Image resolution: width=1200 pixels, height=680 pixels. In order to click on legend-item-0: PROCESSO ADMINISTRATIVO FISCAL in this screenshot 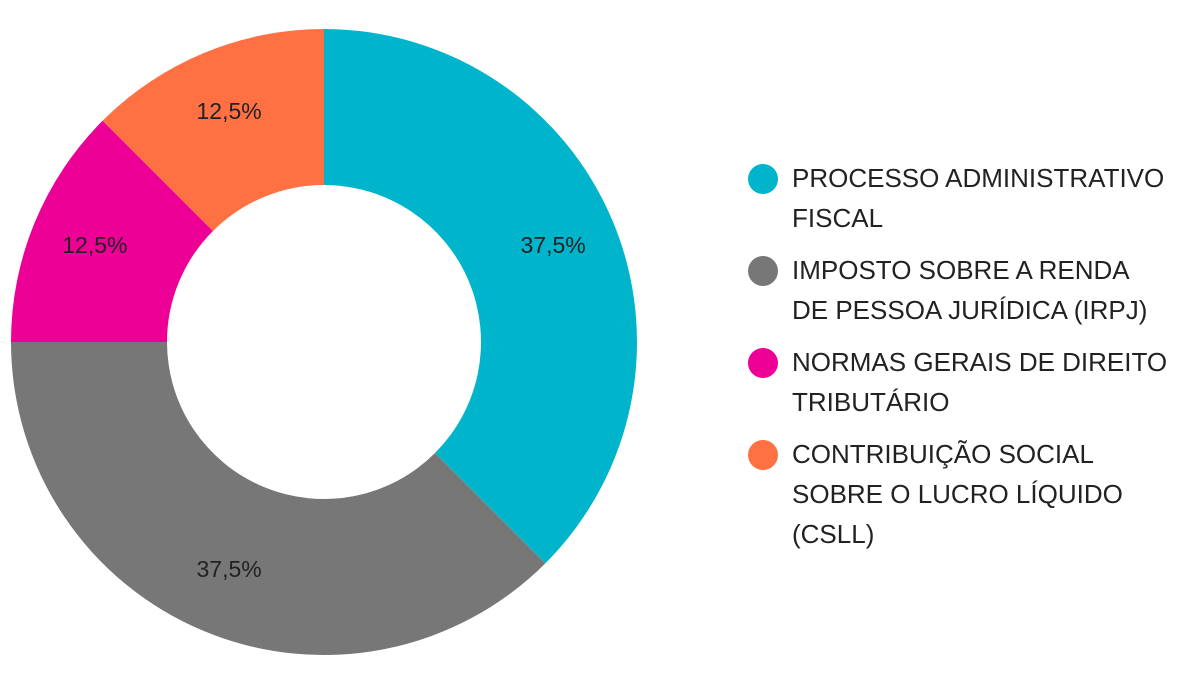, I will do `click(968, 198)`.